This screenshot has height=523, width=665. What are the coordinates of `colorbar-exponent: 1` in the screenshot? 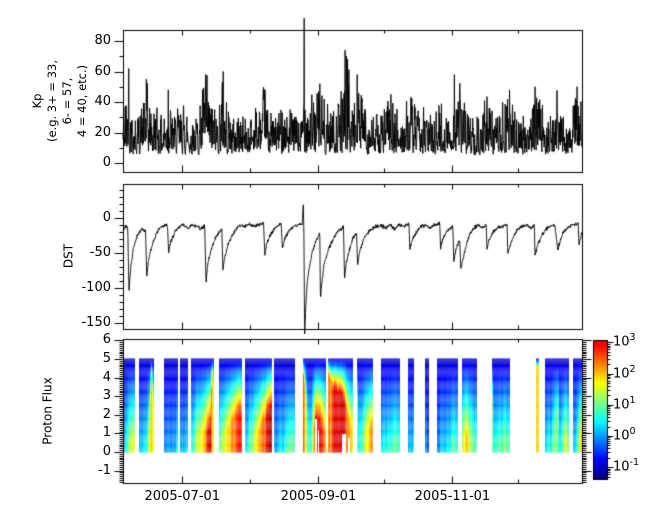 It's located at (632, 400).